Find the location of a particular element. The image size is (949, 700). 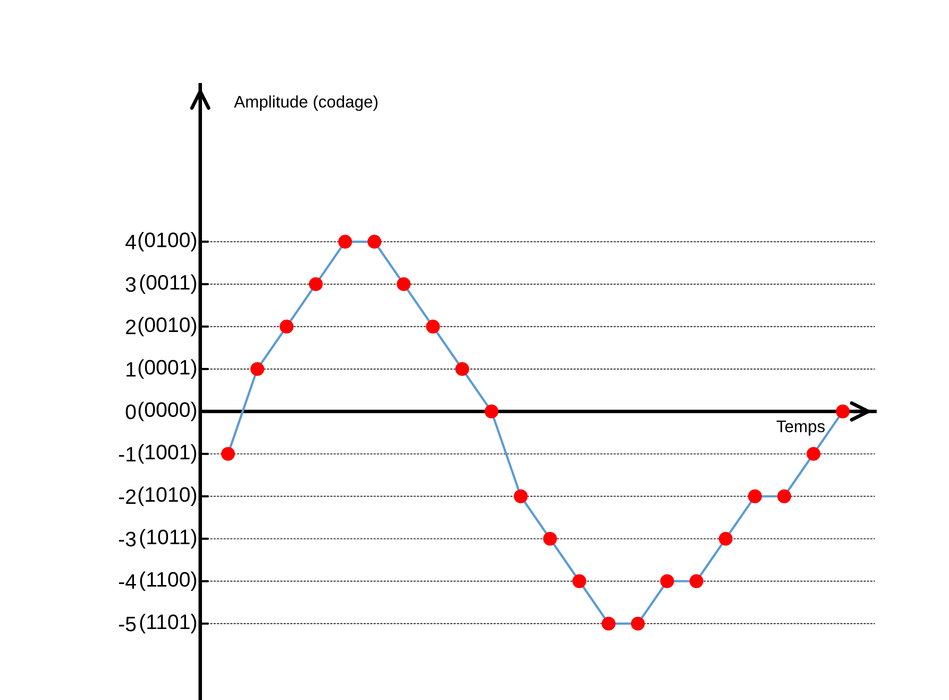

text: (1101) is located at coordinates (168, 624).